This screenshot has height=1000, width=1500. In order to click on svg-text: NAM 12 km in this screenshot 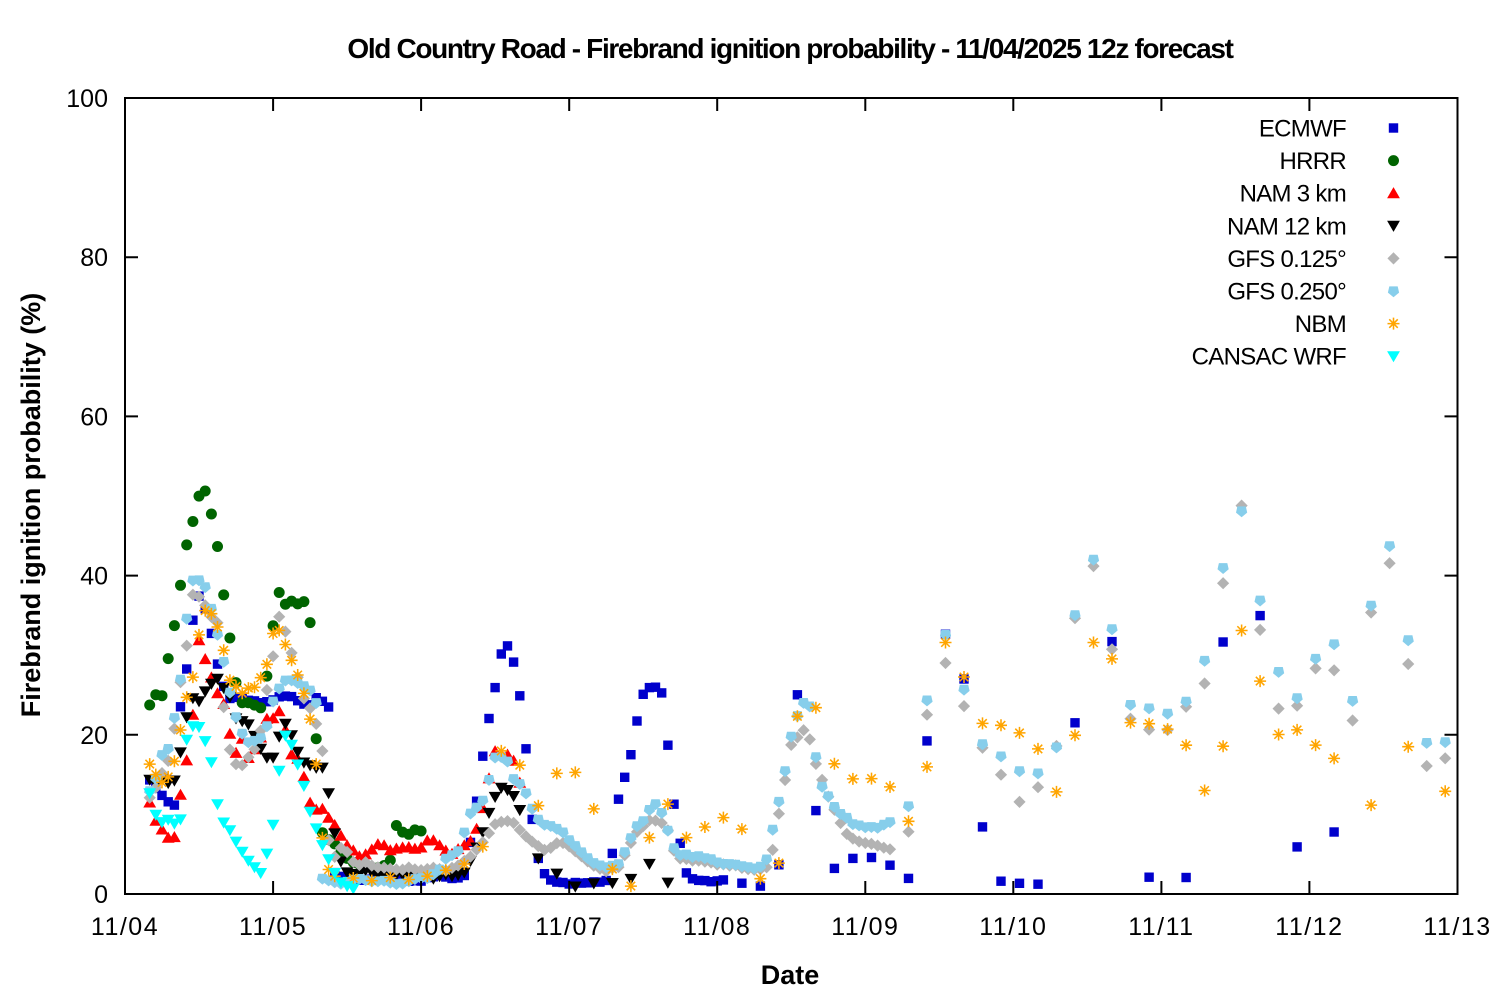, I will do `click(1286, 226)`.